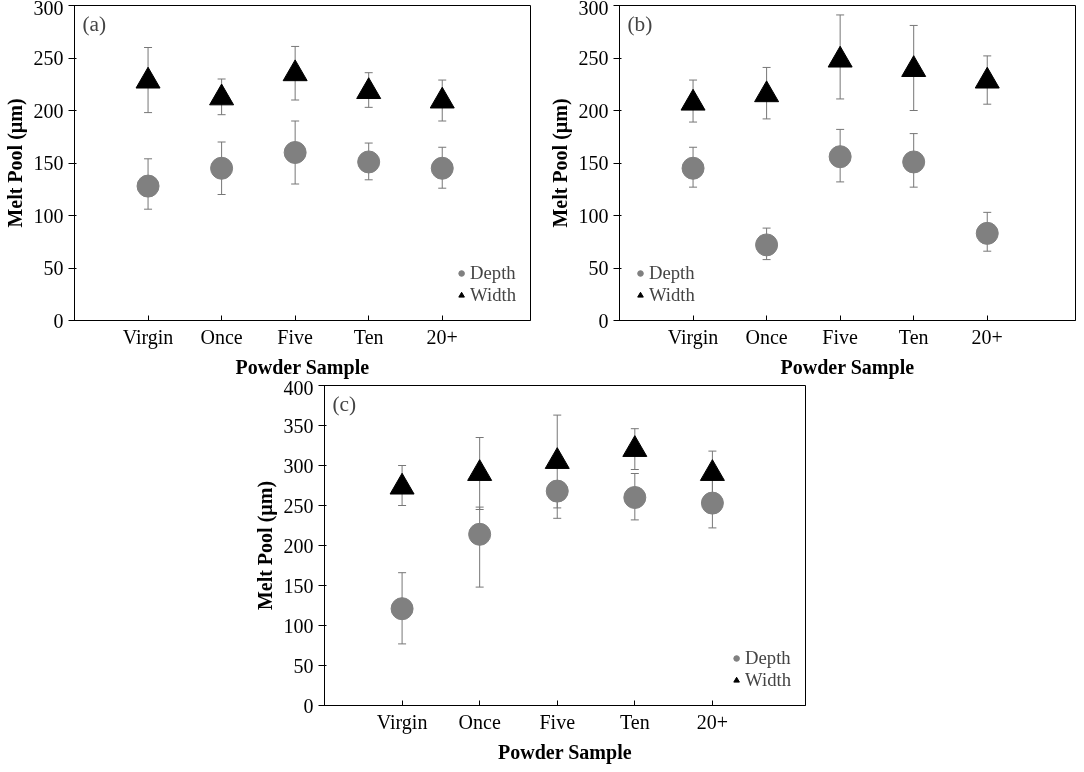 Image resolution: width=1084 pixels, height=772 pixels. Describe the element at coordinates (298, 425) in the screenshot. I see `y-tick-label: 350` at that location.